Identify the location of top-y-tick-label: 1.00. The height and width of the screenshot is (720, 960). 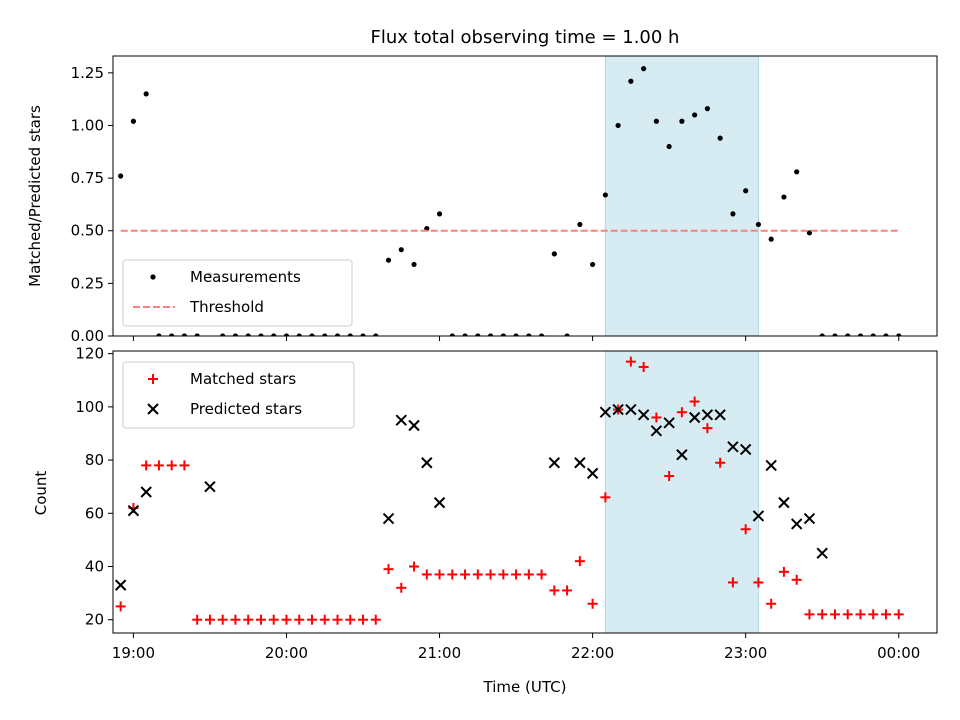
(87, 125).